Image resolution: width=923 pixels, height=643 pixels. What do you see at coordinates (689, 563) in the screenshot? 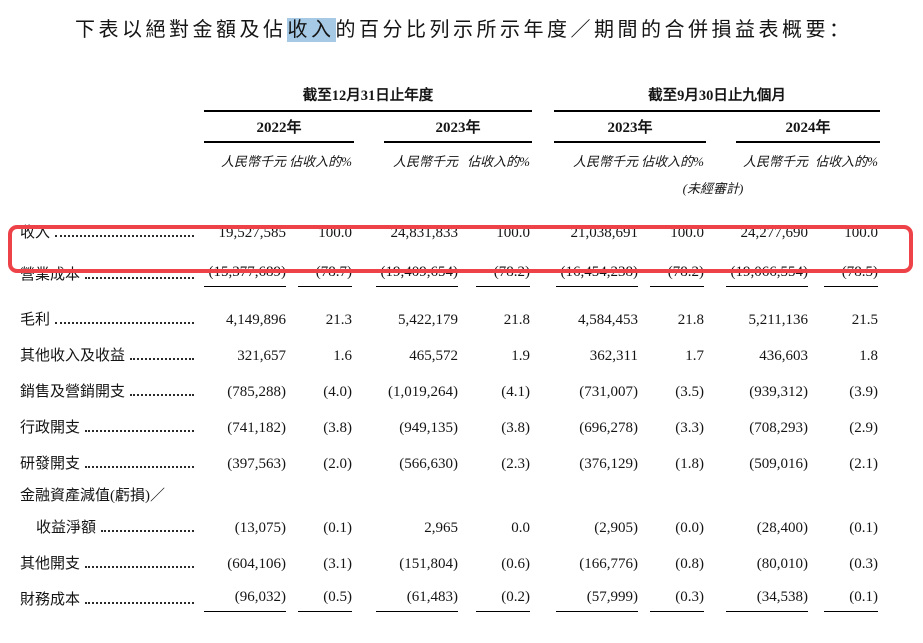
I see `cell-value: (0.8)` at bounding box center [689, 563].